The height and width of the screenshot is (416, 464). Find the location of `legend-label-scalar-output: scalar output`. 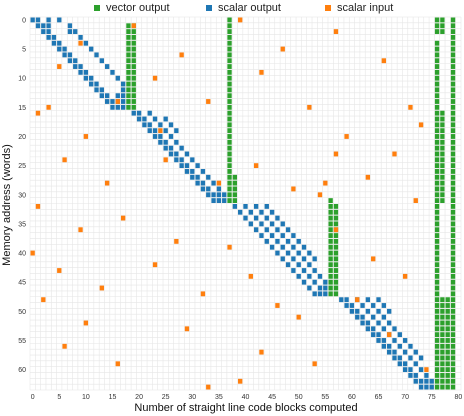

legend-label-scalar-output: scalar output is located at coordinates (249, 8).